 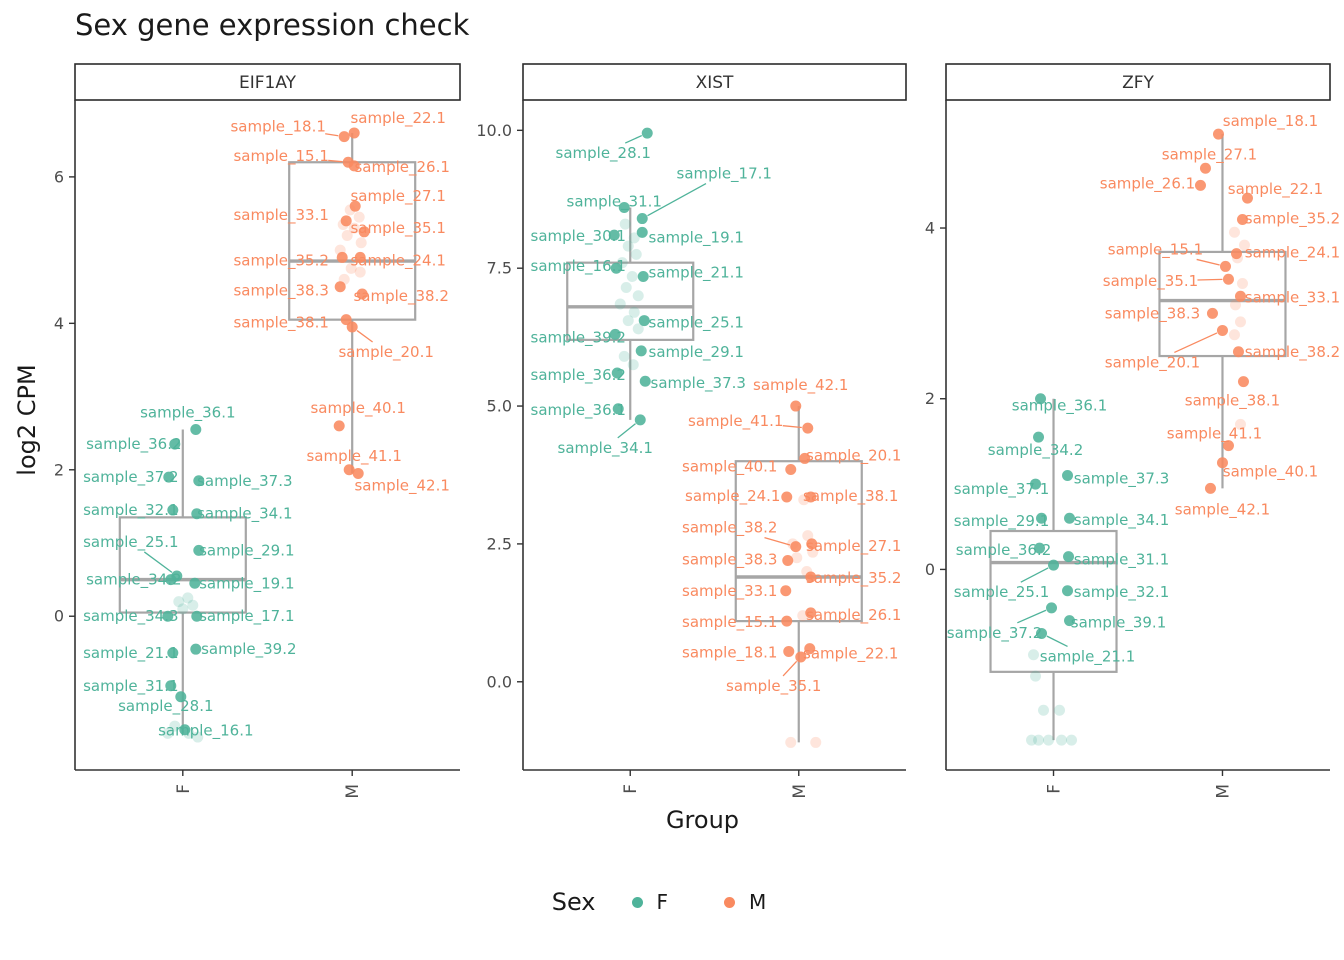 What do you see at coordinates (1121, 592) in the screenshot?
I see `point-label: sample_32.1` at bounding box center [1121, 592].